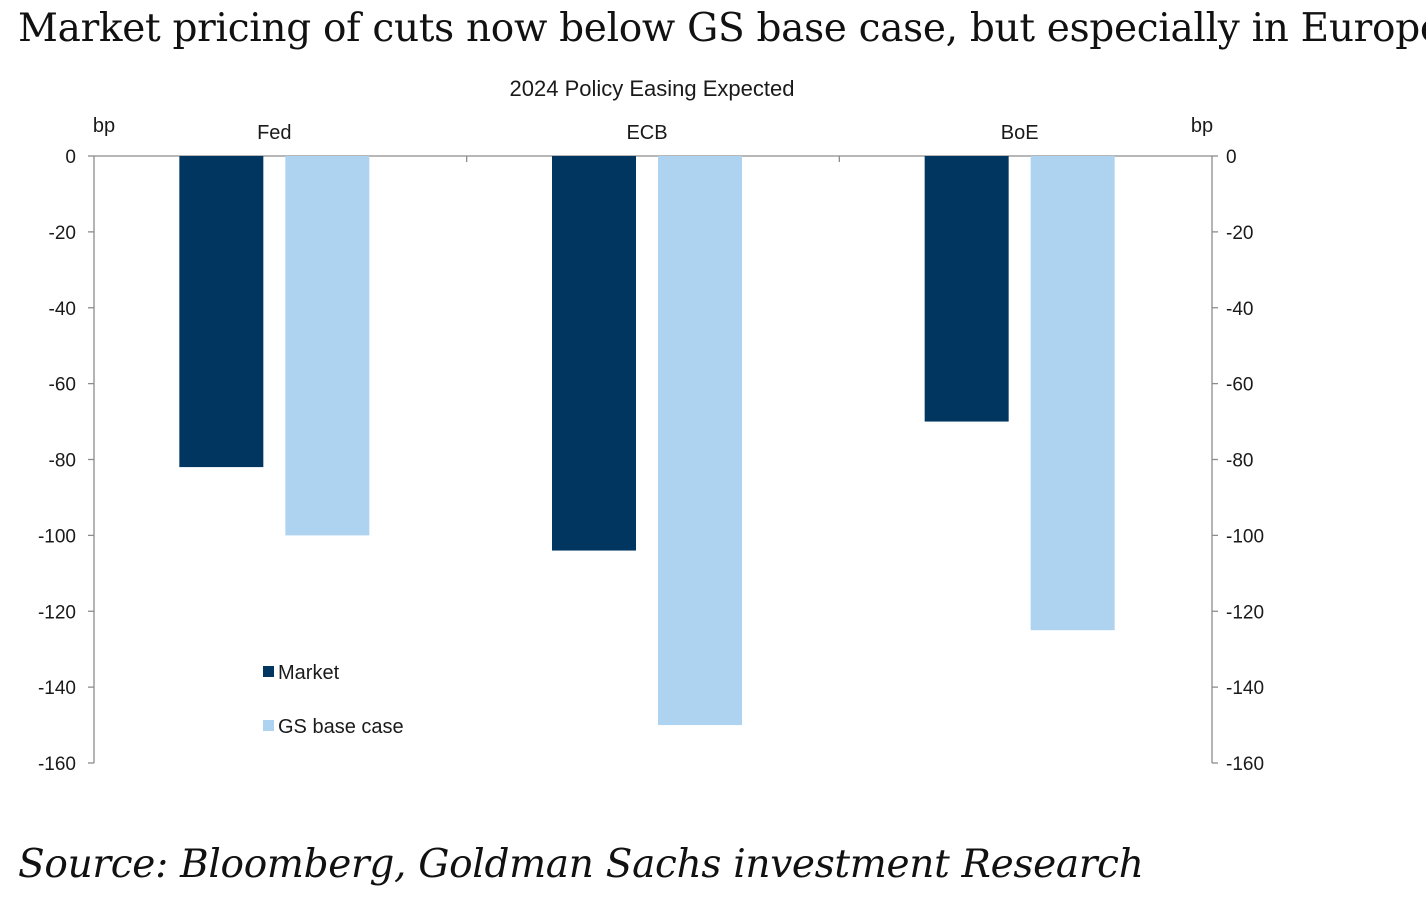 Image resolution: width=1426 pixels, height=898 pixels. I want to click on y-tick-label-right: -40, so click(1239, 309).